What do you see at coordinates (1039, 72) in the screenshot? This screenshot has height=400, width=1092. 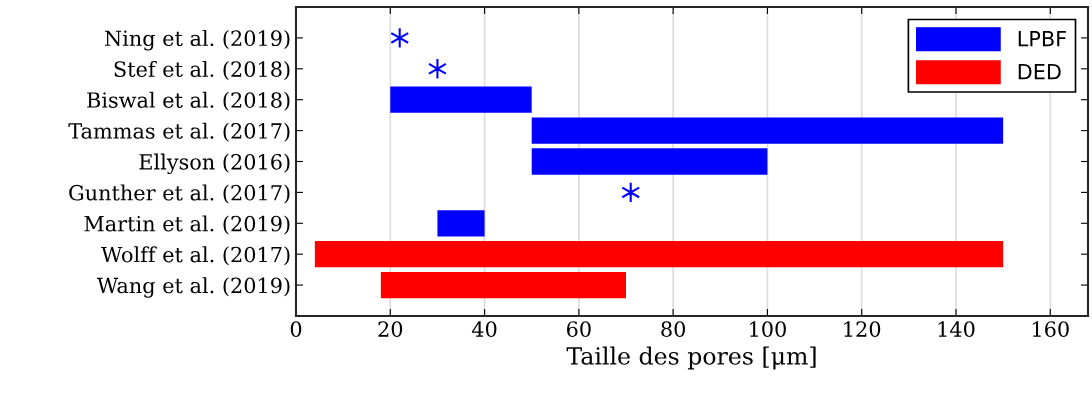 I see `legend-label: DED` at bounding box center [1039, 72].